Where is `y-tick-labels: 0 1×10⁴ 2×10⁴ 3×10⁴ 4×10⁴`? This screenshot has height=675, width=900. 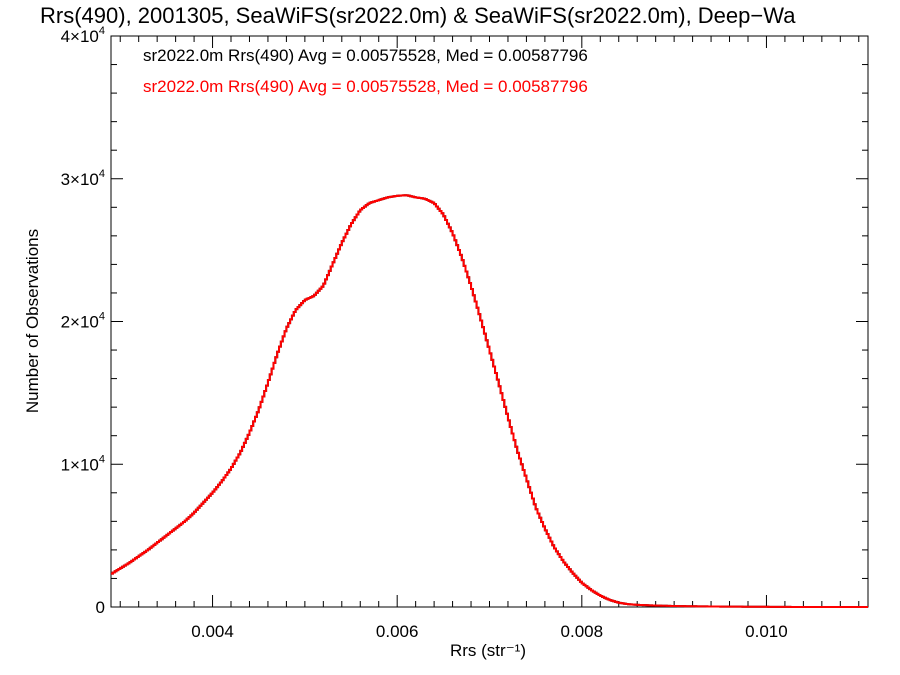
y-tick-labels: 0 1×10⁴ 2×10⁴ 3×10⁴ 4×10⁴ is located at coordinates (83, 321).